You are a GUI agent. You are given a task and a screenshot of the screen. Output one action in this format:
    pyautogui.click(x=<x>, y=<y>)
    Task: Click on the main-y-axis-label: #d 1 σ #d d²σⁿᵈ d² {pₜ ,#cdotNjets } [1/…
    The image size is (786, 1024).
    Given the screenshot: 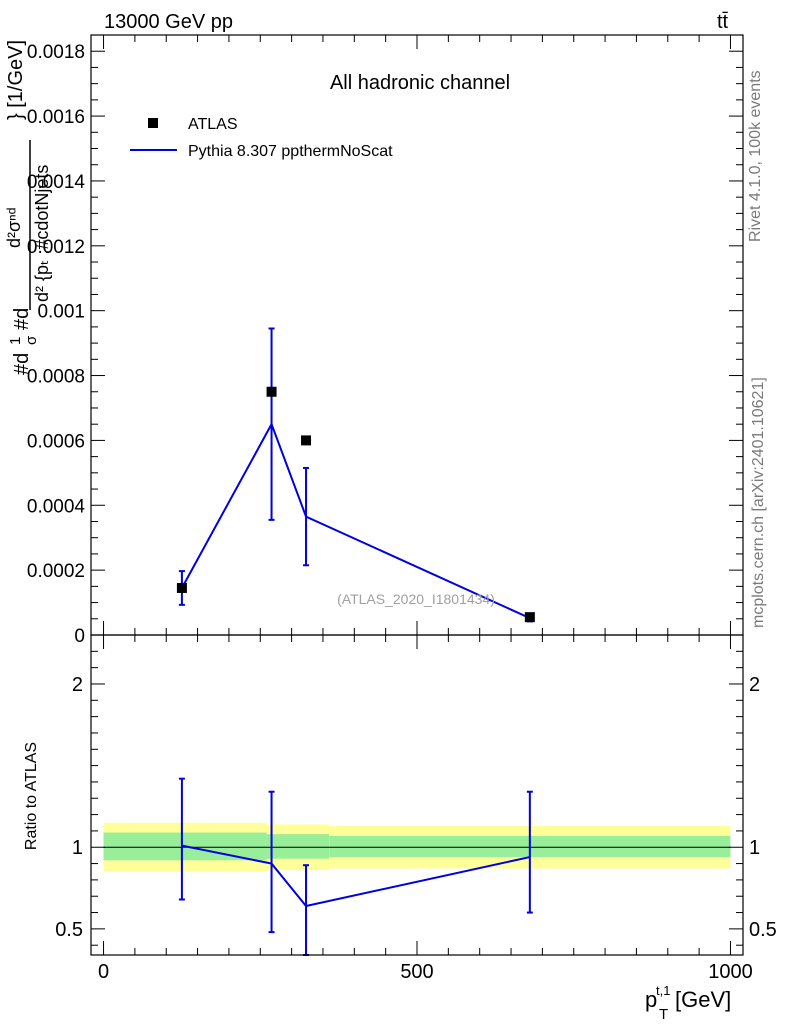 What is the action you would take?
    pyautogui.click(x=28, y=207)
    